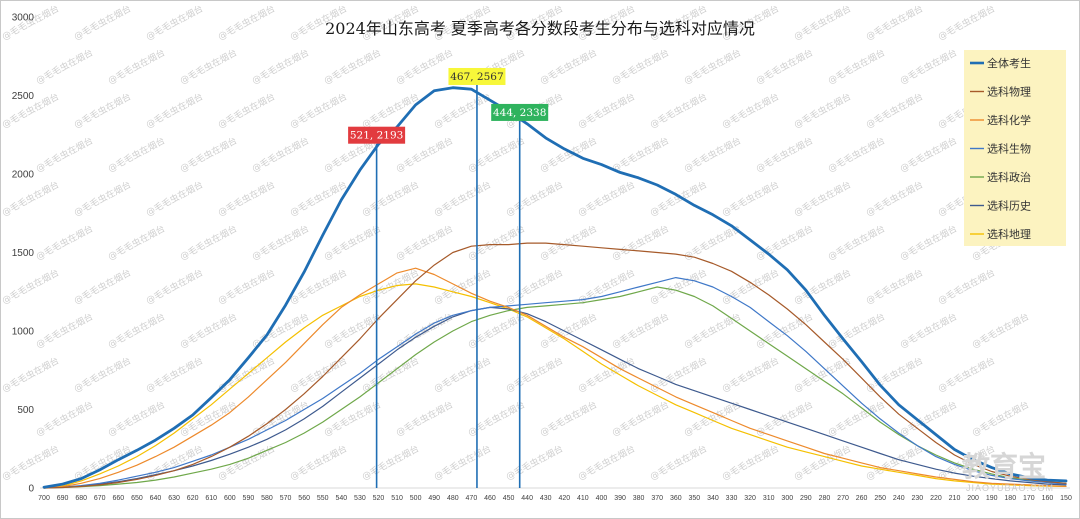 This screenshot has width=1080, height=519. What do you see at coordinates (118, 498) in the screenshot?
I see `x-tick-label: 660` at bounding box center [118, 498].